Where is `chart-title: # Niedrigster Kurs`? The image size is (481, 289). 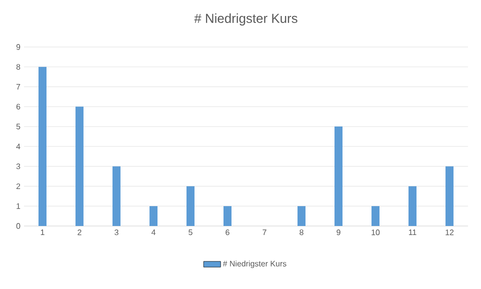 chart-title: # Niedrigster Kurs is located at coordinates (246, 19).